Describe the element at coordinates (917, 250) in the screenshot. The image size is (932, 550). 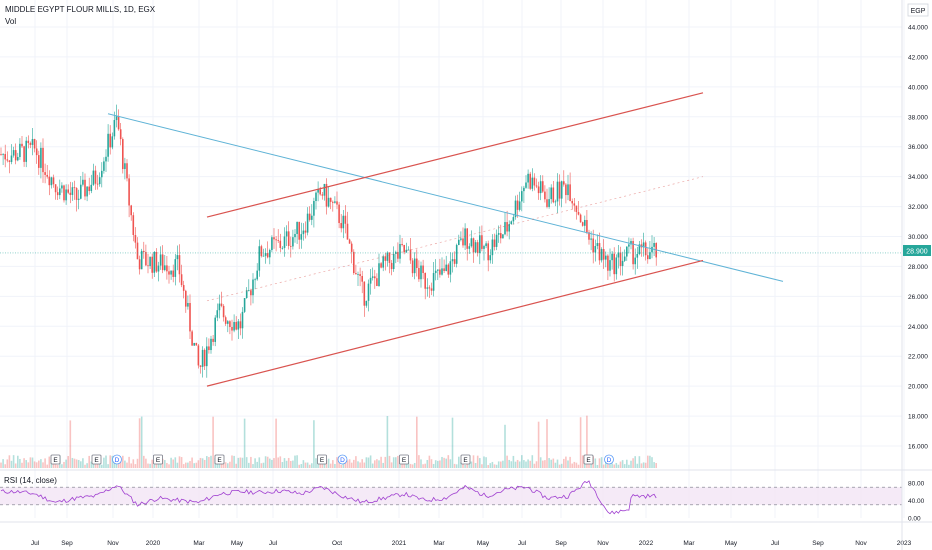
I see `last-price-tag` at that location.